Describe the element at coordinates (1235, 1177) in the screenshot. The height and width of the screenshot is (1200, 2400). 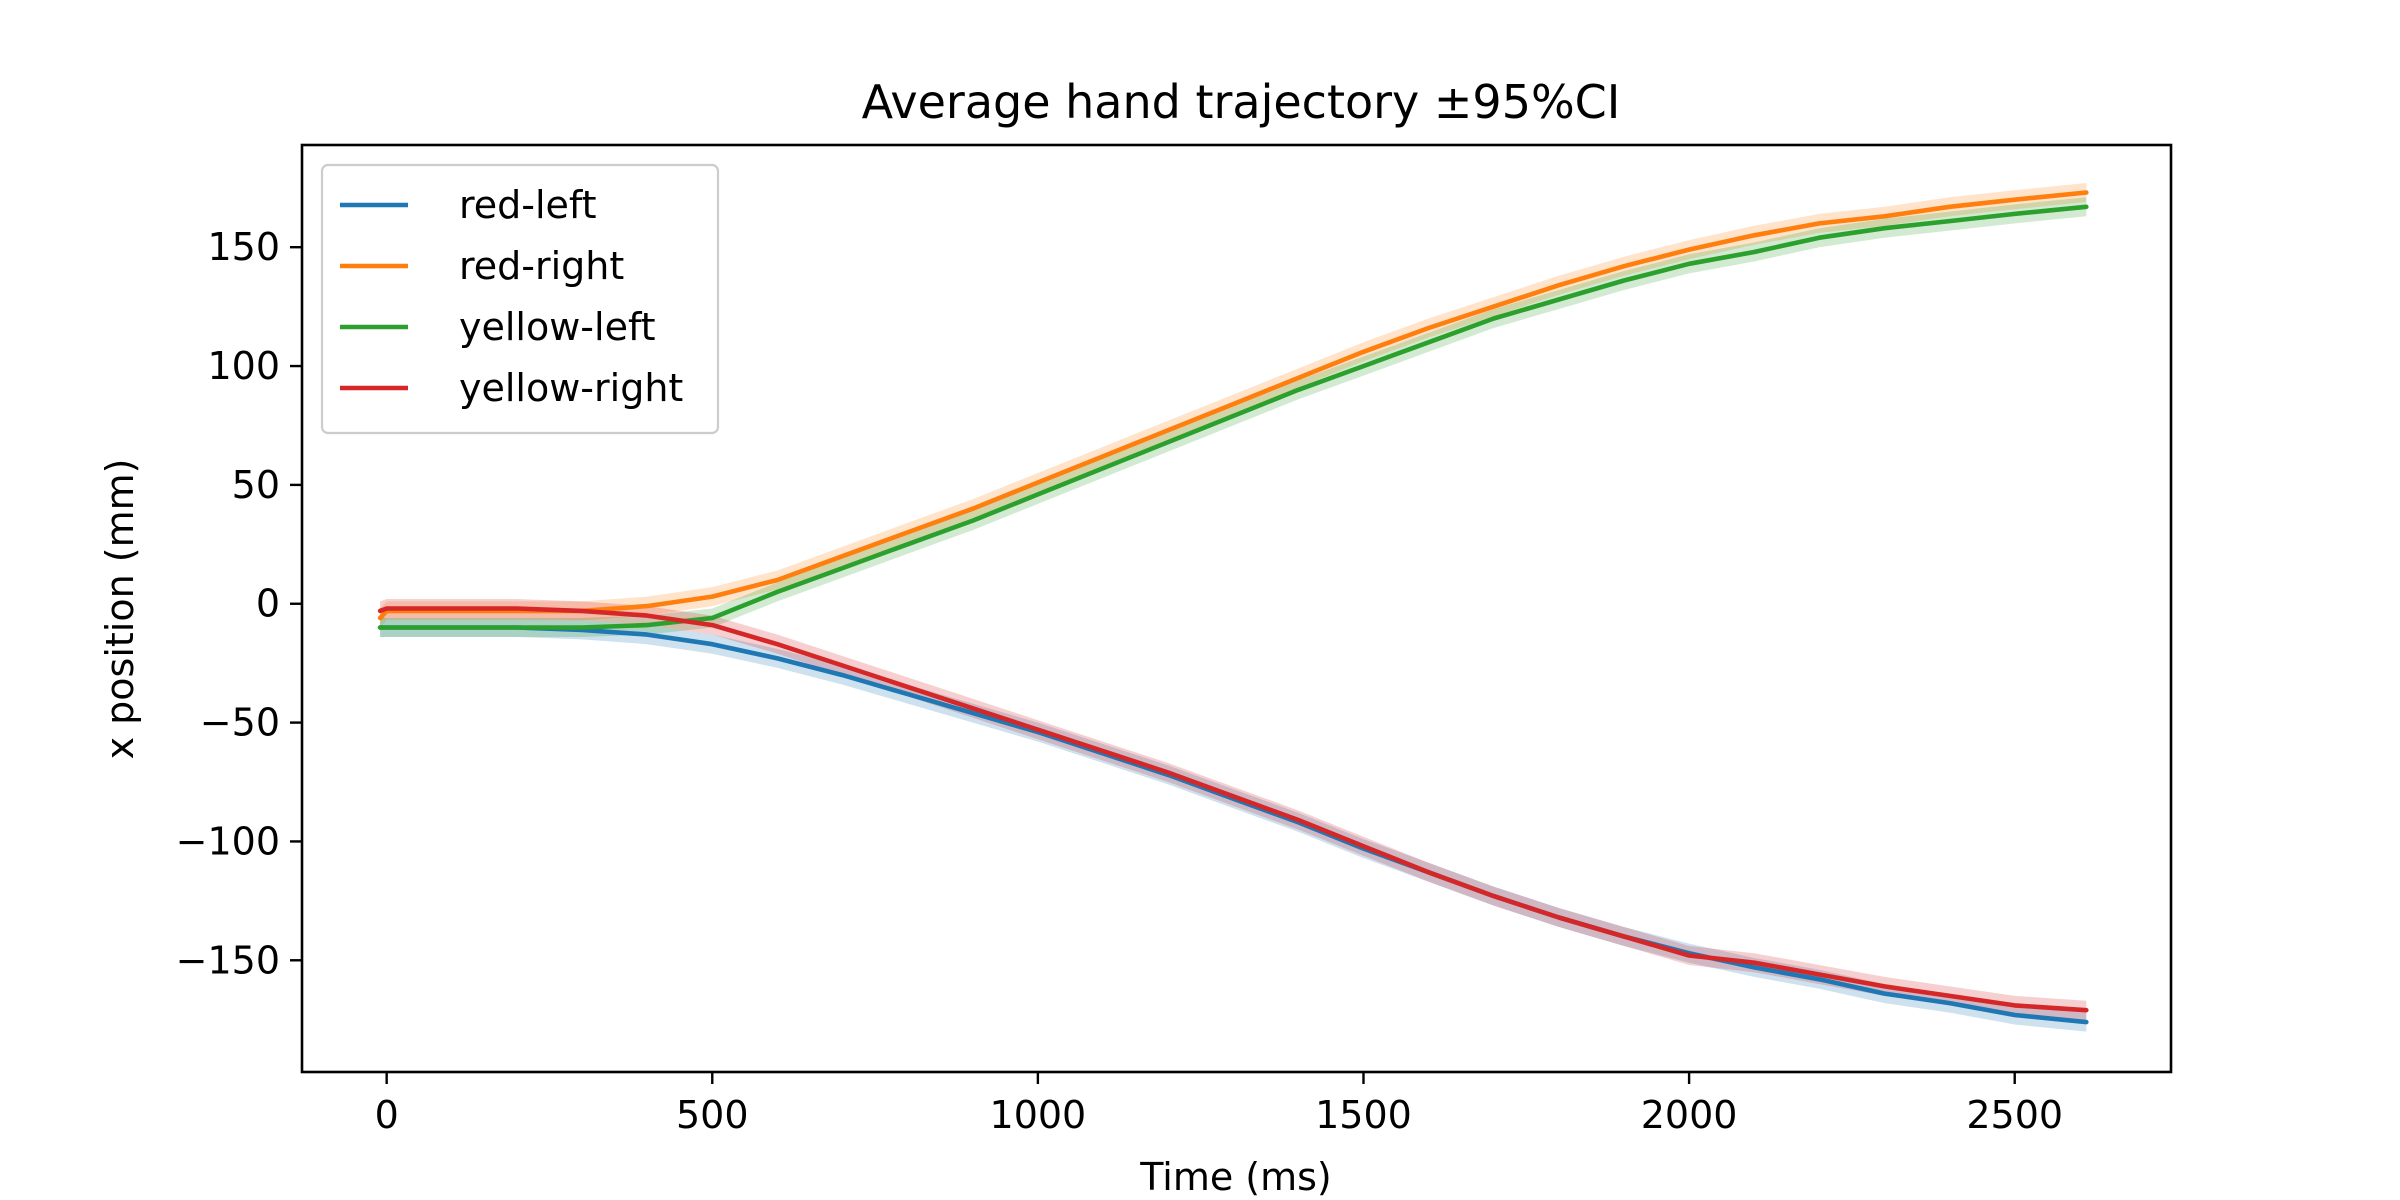
I see `x-axis-label: Time (ms)` at that location.